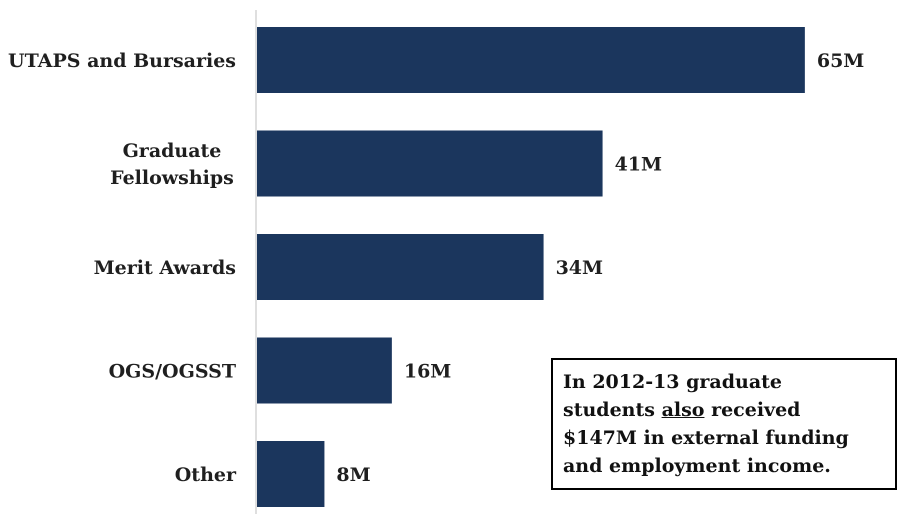 Image resolution: width=902 pixels, height=518 pixels. Describe the element at coordinates (752, 410) in the screenshot. I see `callout-line-2-end: received` at that location.